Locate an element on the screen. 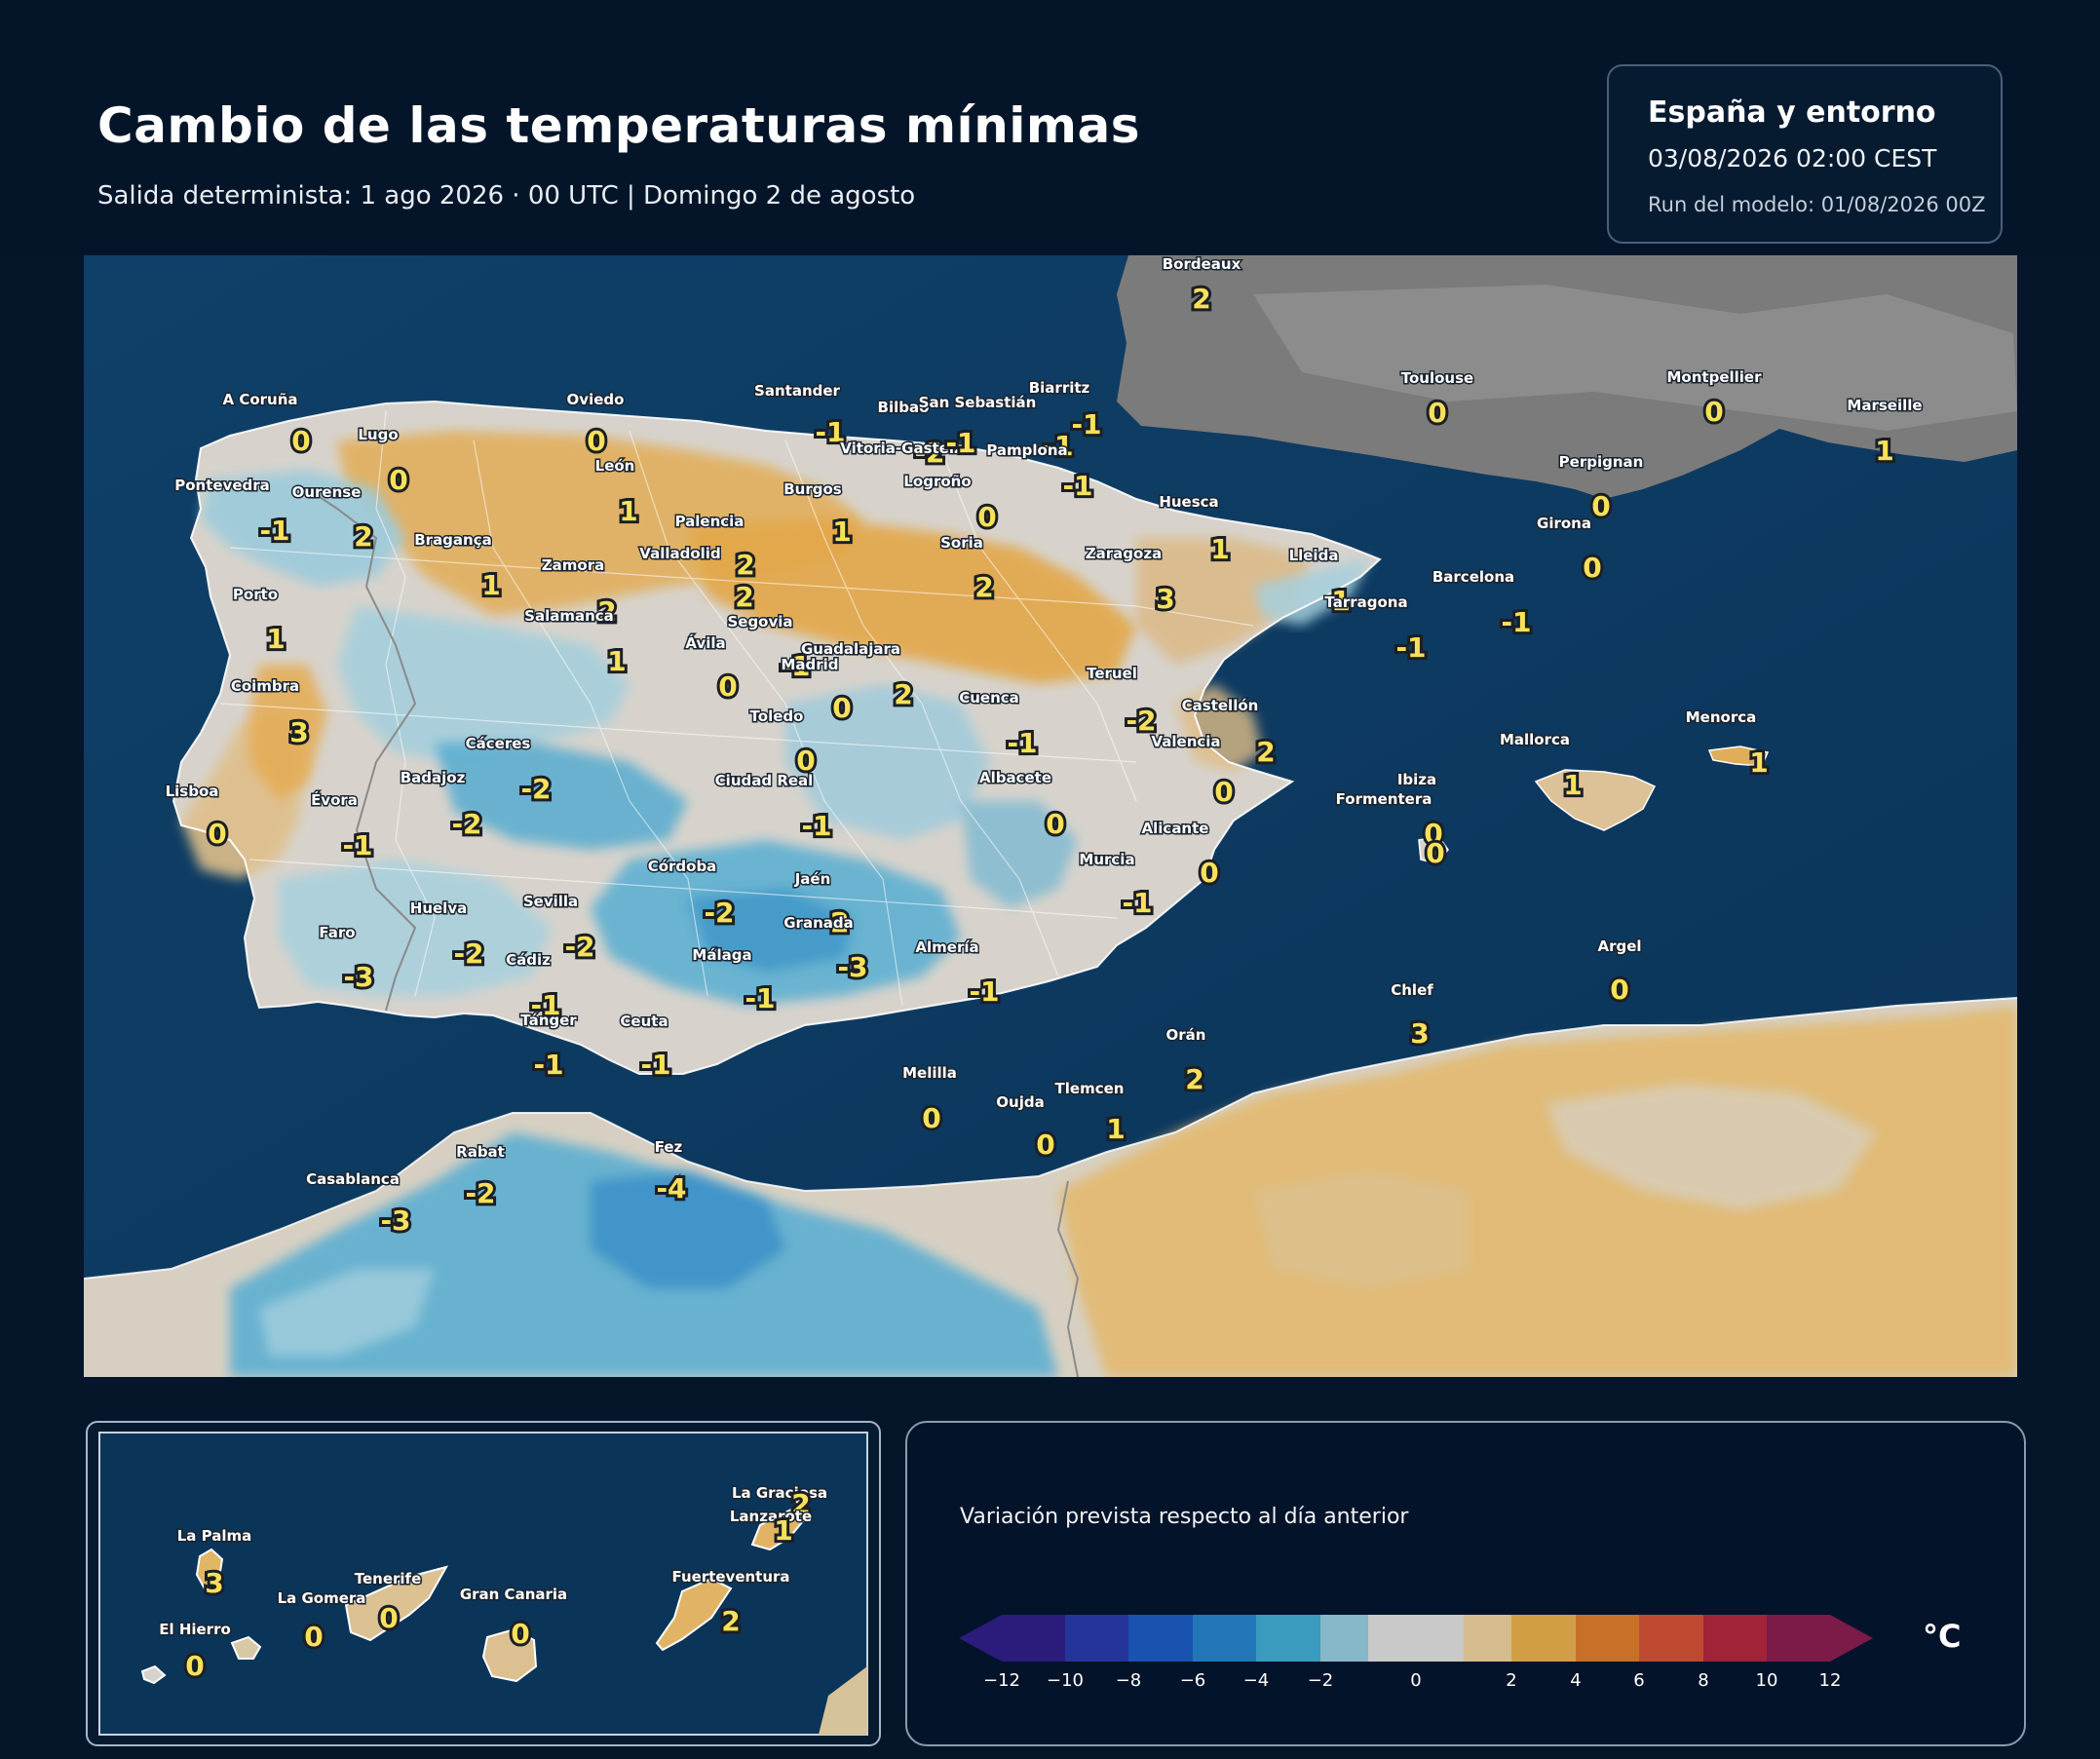 The height and width of the screenshot is (1759, 2100). station-name: Perpignan is located at coordinates (1601, 462).